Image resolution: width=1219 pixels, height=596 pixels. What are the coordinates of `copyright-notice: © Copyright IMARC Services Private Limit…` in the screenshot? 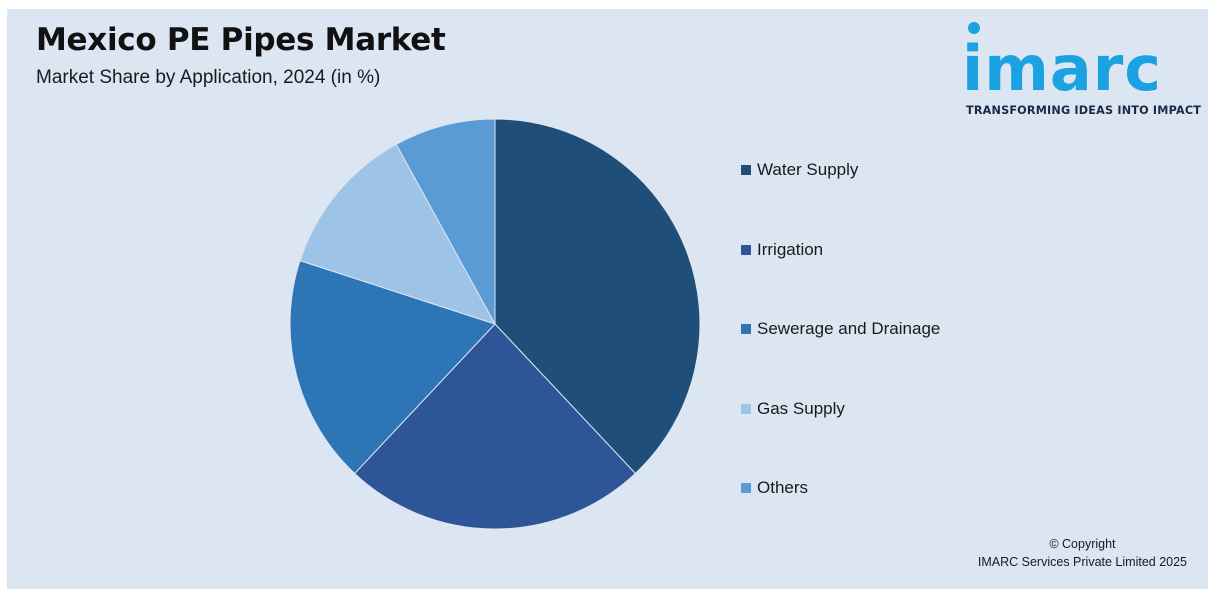 It's located at (1082, 553).